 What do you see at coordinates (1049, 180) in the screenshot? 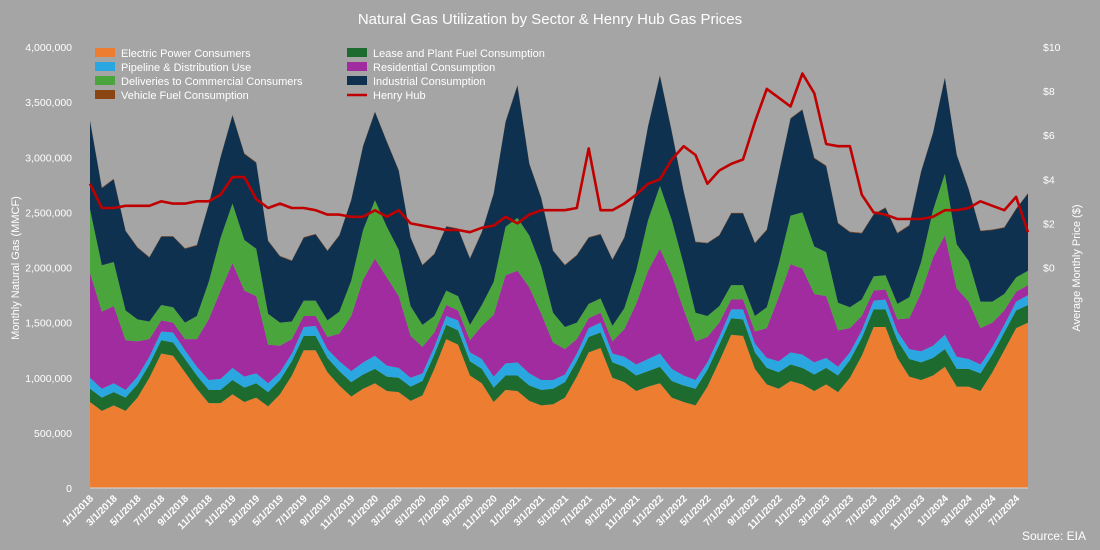
I see `y2-tick-label: $4` at bounding box center [1049, 180].